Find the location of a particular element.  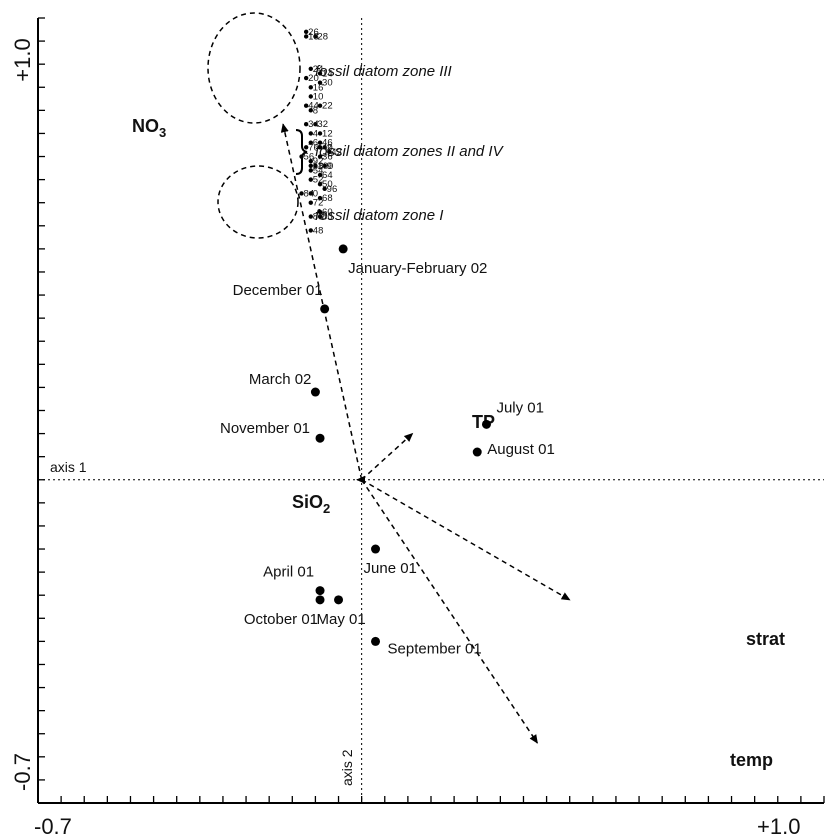

fossil-sample-label: 56 is located at coordinates (309, 157).